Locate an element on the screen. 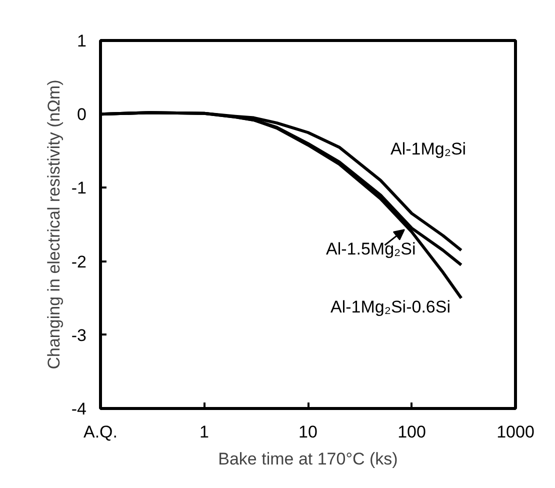 This screenshot has height=488, width=555. legend-label: Al-1.5Mg₂Si is located at coordinates (371, 249).